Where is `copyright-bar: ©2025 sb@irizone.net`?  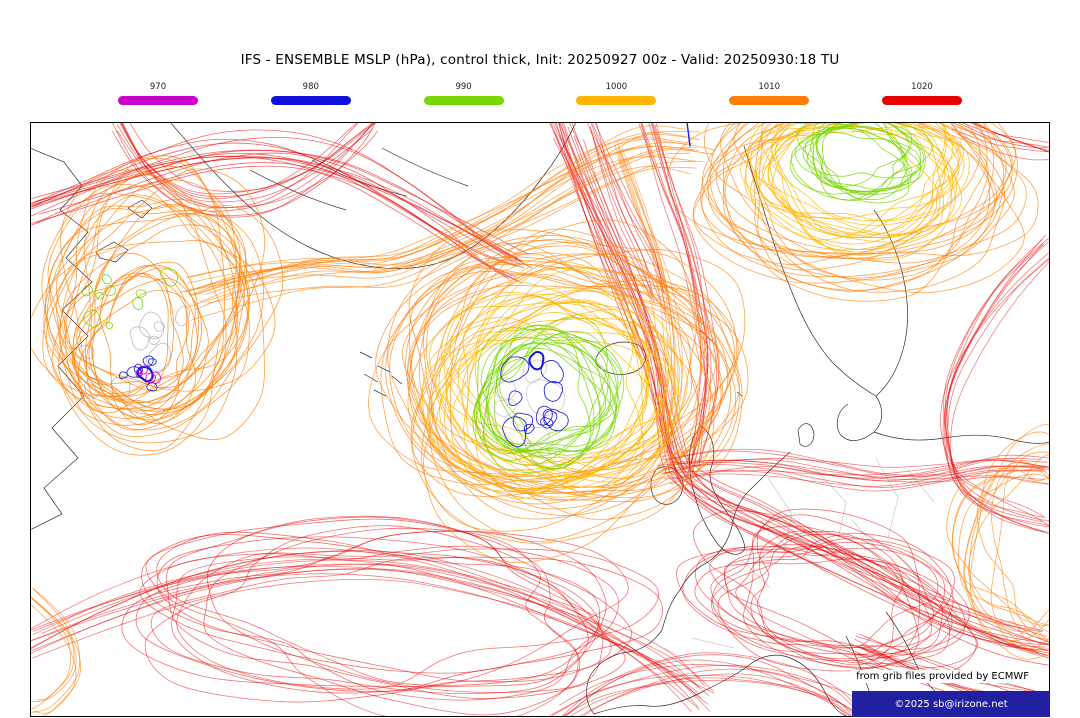 copyright-bar: ©2025 sb@irizone.net is located at coordinates (951, 704).